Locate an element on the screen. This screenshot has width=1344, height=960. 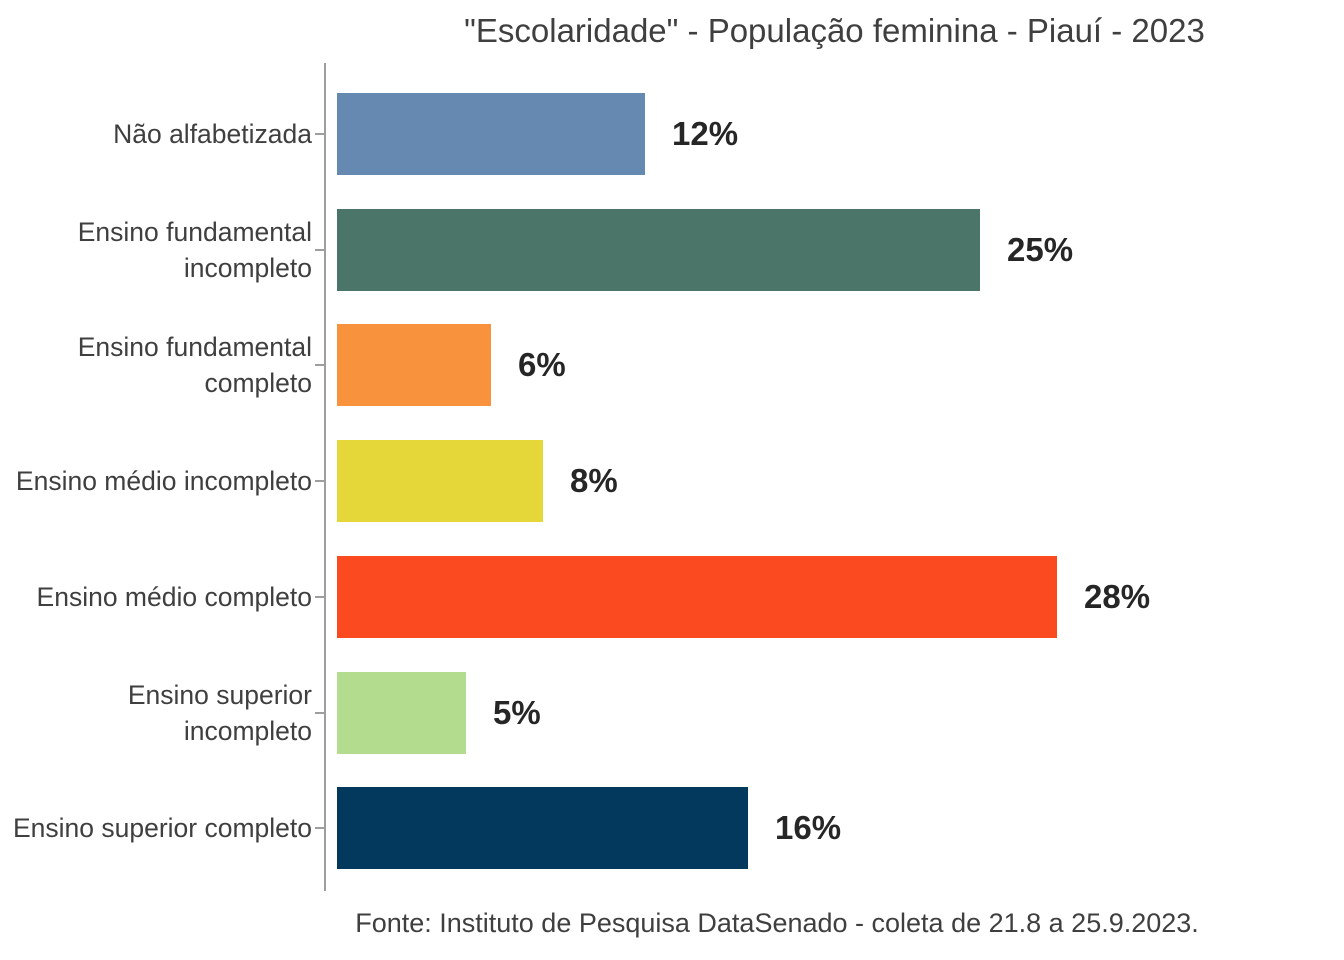
category-label: Não alfabetizada is located at coordinates (212, 134).